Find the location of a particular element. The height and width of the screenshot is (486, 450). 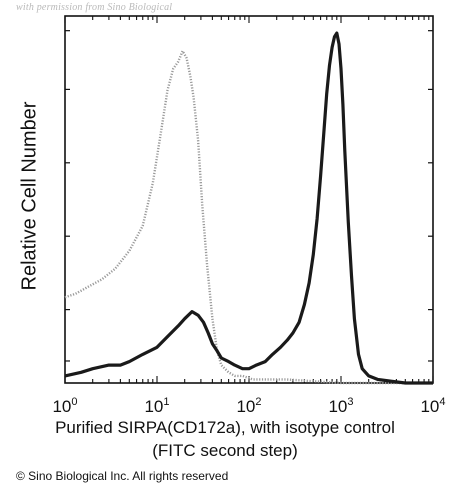

x-axis-label-line2: (FITC second step) is located at coordinates (225, 450).